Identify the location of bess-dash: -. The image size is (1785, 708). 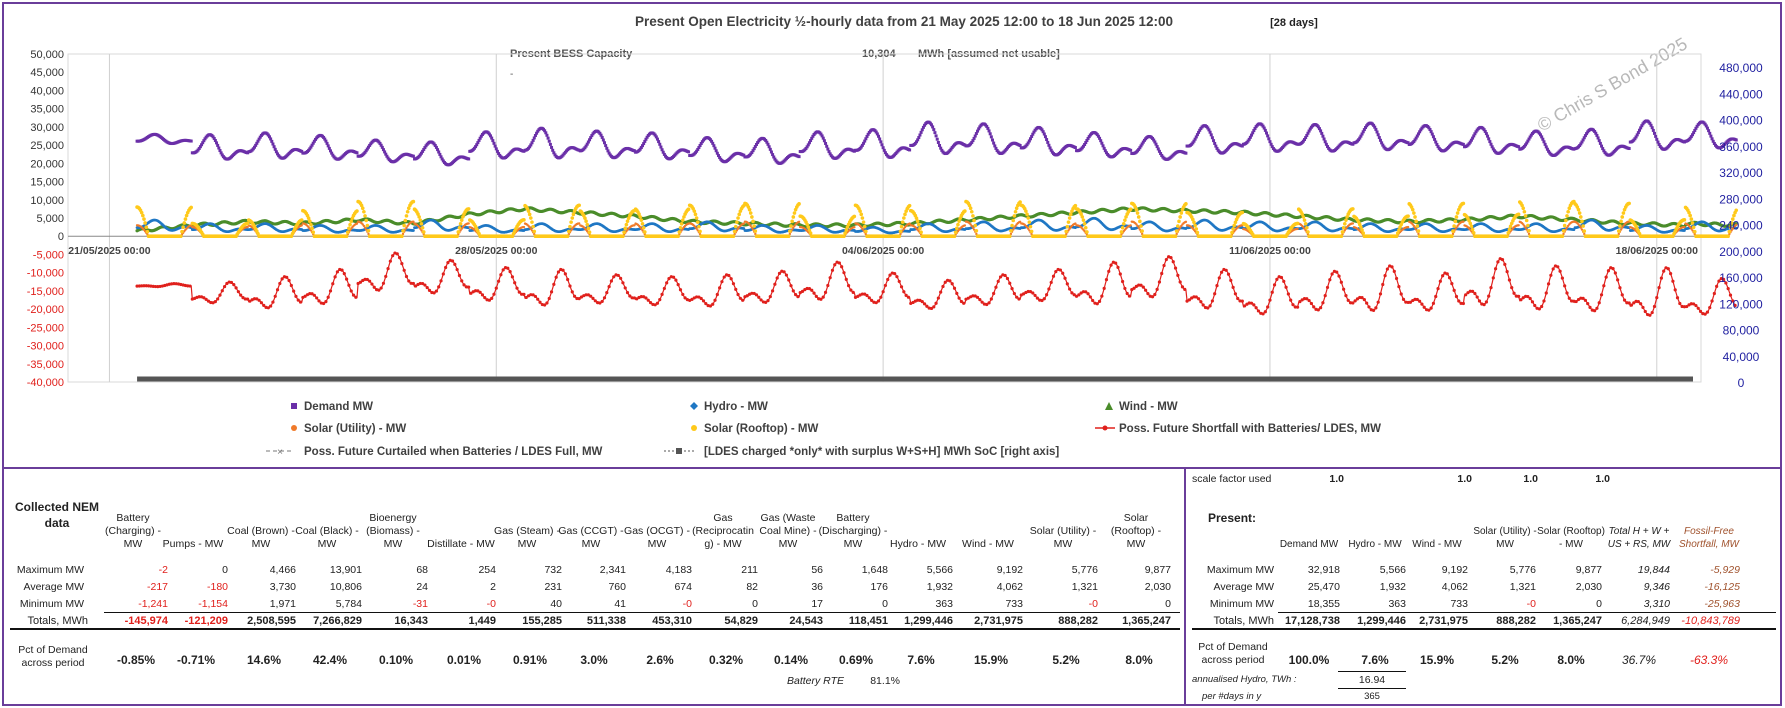
(511, 74).